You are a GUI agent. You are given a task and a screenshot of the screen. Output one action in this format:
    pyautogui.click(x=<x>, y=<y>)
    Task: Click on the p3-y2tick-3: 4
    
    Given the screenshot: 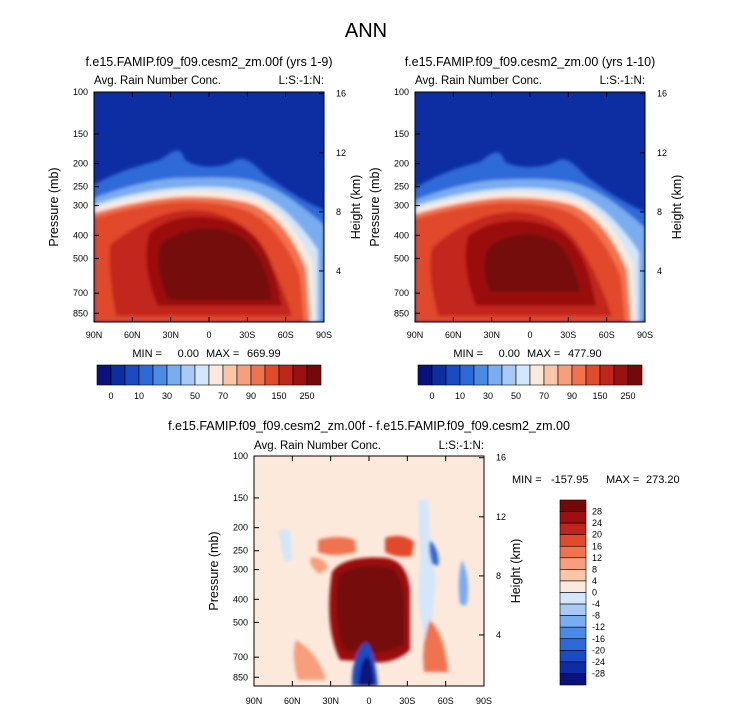 What is the action you would take?
    pyautogui.click(x=498, y=635)
    